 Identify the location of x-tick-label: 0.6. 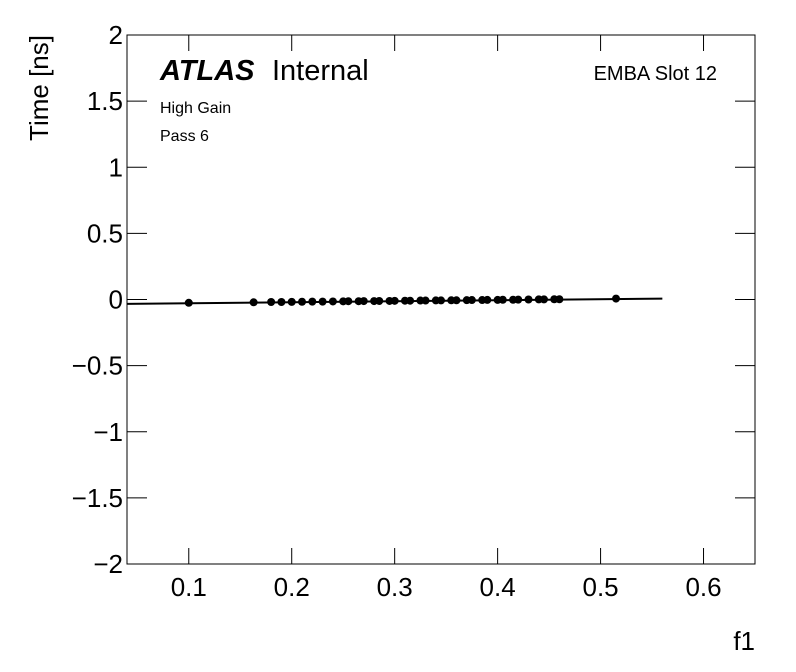
(703, 587).